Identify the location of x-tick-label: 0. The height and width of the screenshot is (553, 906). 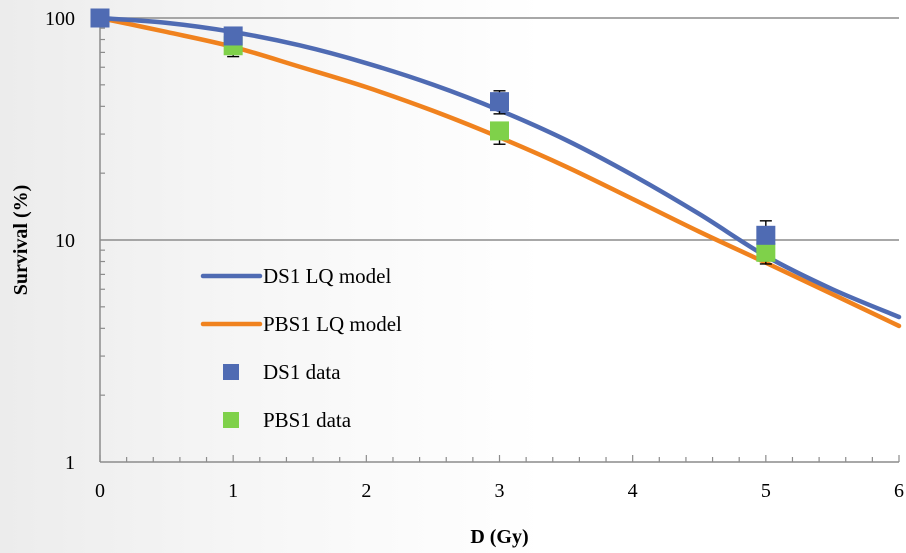
(100, 491).